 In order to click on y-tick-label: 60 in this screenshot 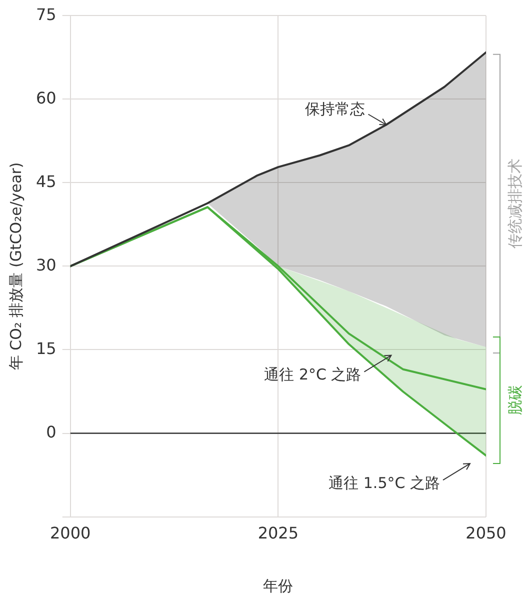, I will do `click(46, 98)`.